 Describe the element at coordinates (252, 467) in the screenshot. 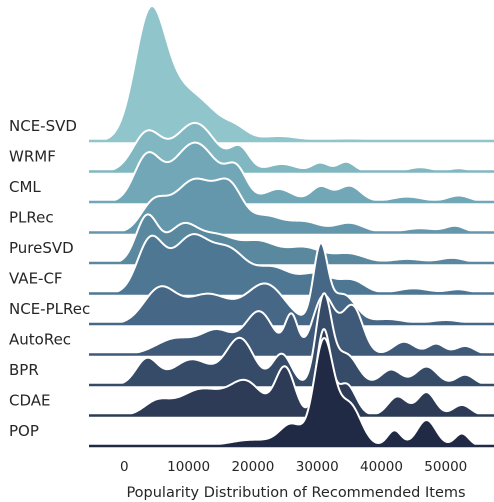

I see `x-tick-label: 20000` at that location.